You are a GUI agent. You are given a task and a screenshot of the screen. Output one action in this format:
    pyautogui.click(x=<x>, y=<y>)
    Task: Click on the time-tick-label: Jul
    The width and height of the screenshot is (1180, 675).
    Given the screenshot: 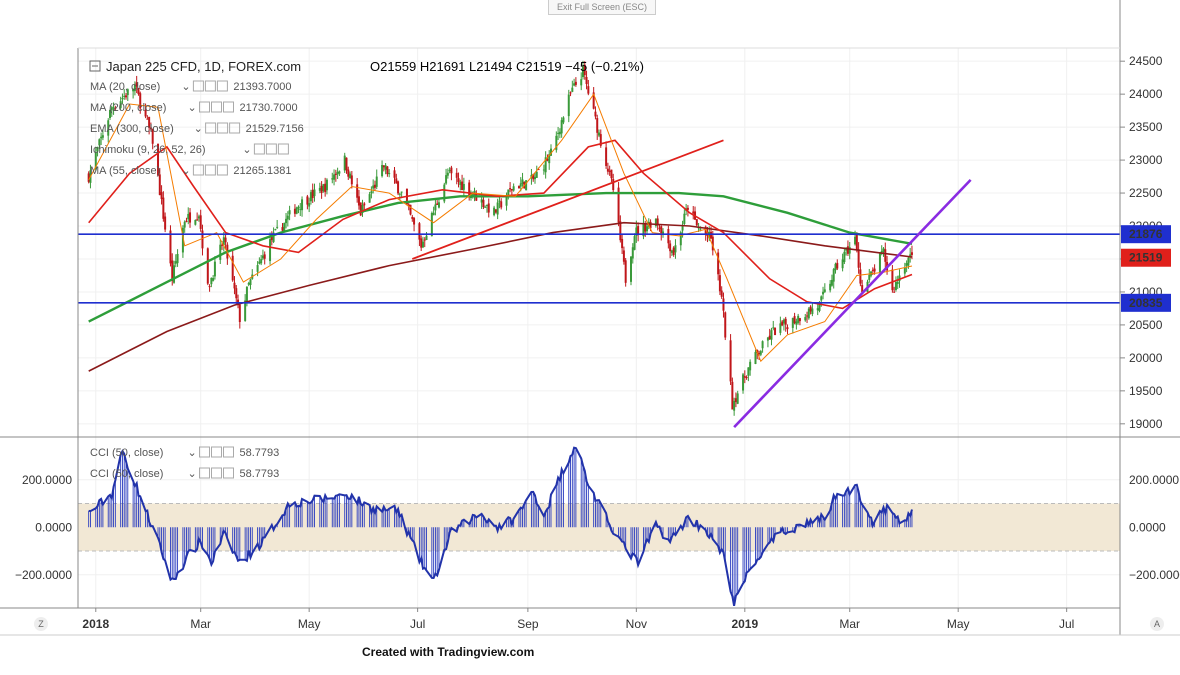 What is the action you would take?
    pyautogui.click(x=1066, y=624)
    